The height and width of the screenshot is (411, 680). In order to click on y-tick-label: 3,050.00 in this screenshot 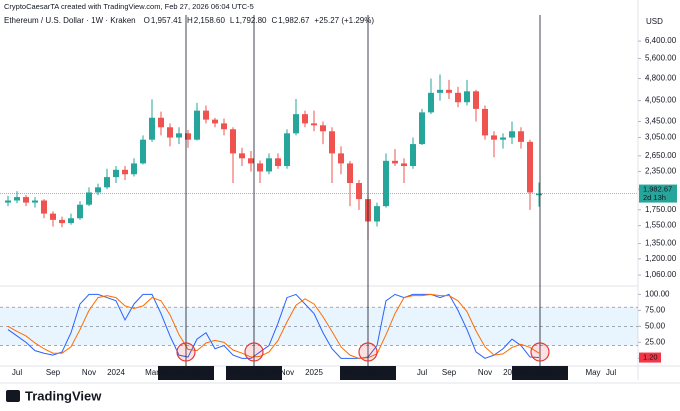, I will do `click(661, 137)`.